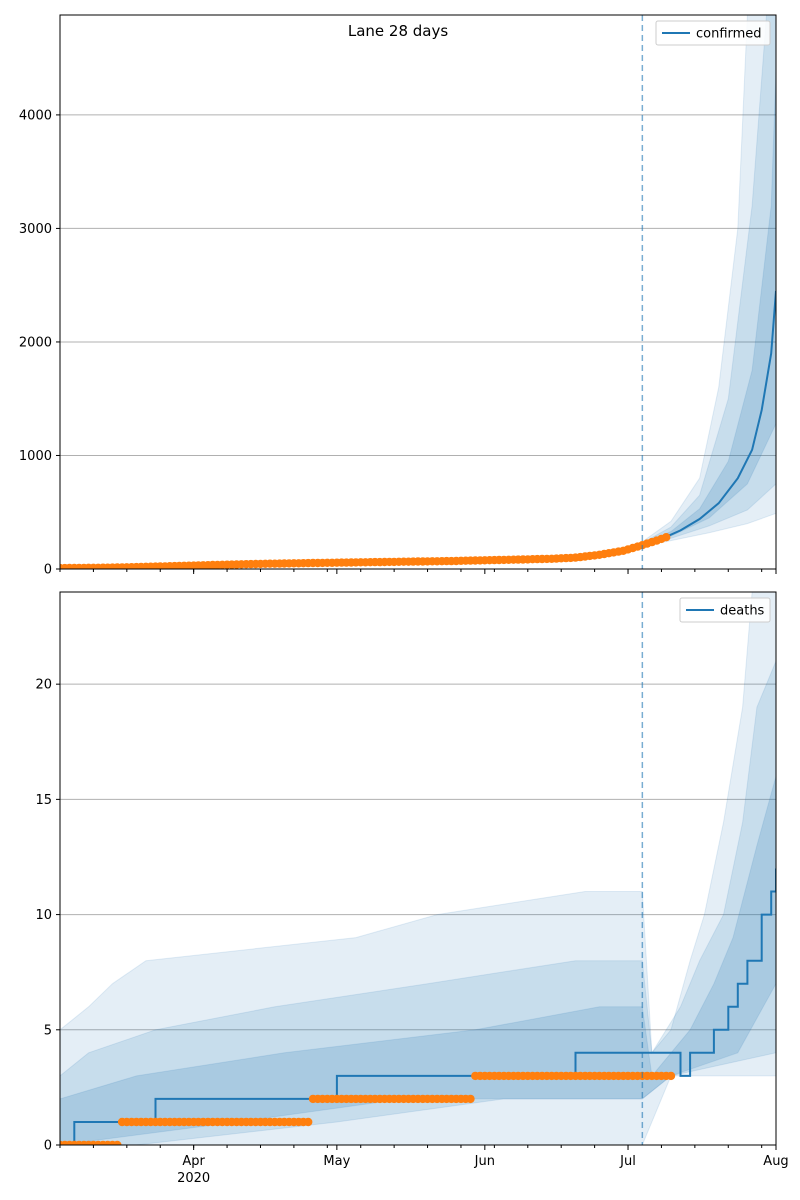 This screenshot has height=1200, width=800. Describe the element at coordinates (729, 34) in the screenshot. I see `legend-label: confirmed` at that location.